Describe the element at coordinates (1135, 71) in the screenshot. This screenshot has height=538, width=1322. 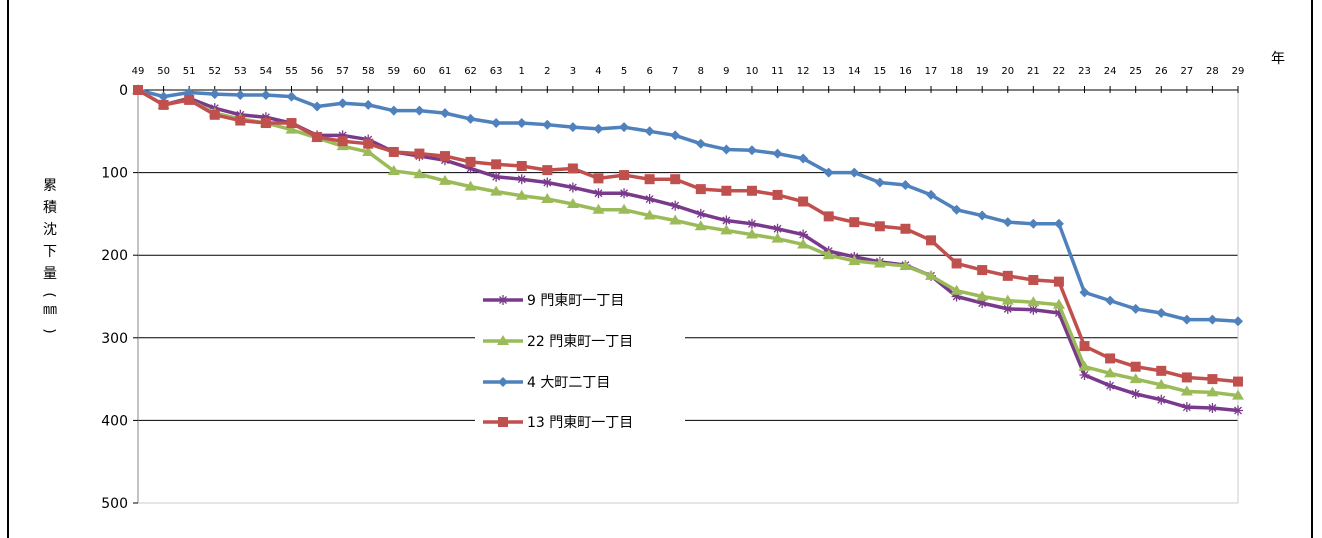
I see `x-tick-label: 25` at that location.